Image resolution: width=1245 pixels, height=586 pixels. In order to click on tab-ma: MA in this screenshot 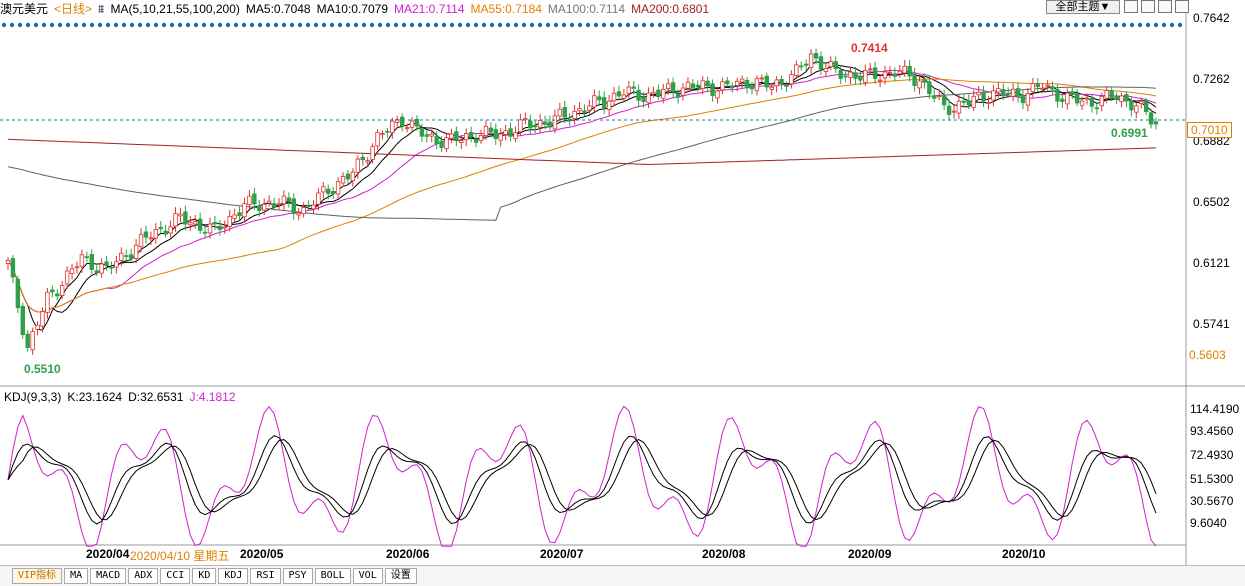, I will do `click(76, 576)`.